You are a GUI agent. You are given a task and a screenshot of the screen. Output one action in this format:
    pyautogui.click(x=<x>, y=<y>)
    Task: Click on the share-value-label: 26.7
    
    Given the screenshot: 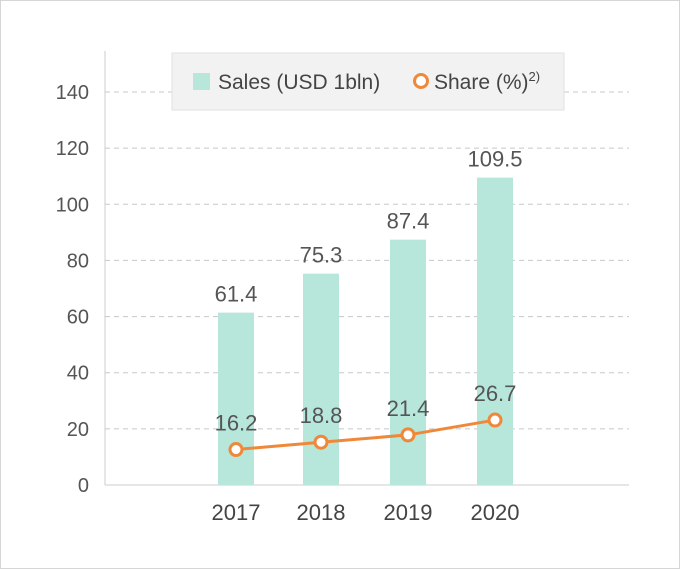 What is the action you would take?
    pyautogui.click(x=495, y=393)
    